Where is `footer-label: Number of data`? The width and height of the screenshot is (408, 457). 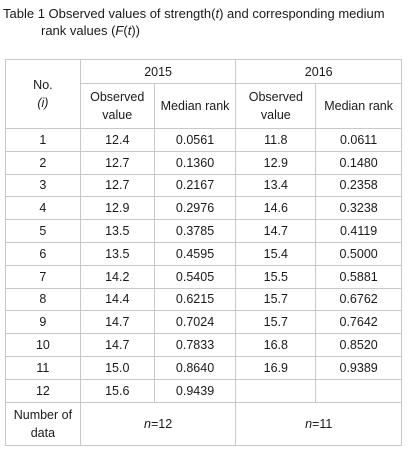
footer-label: Number of data is located at coordinates (43, 423).